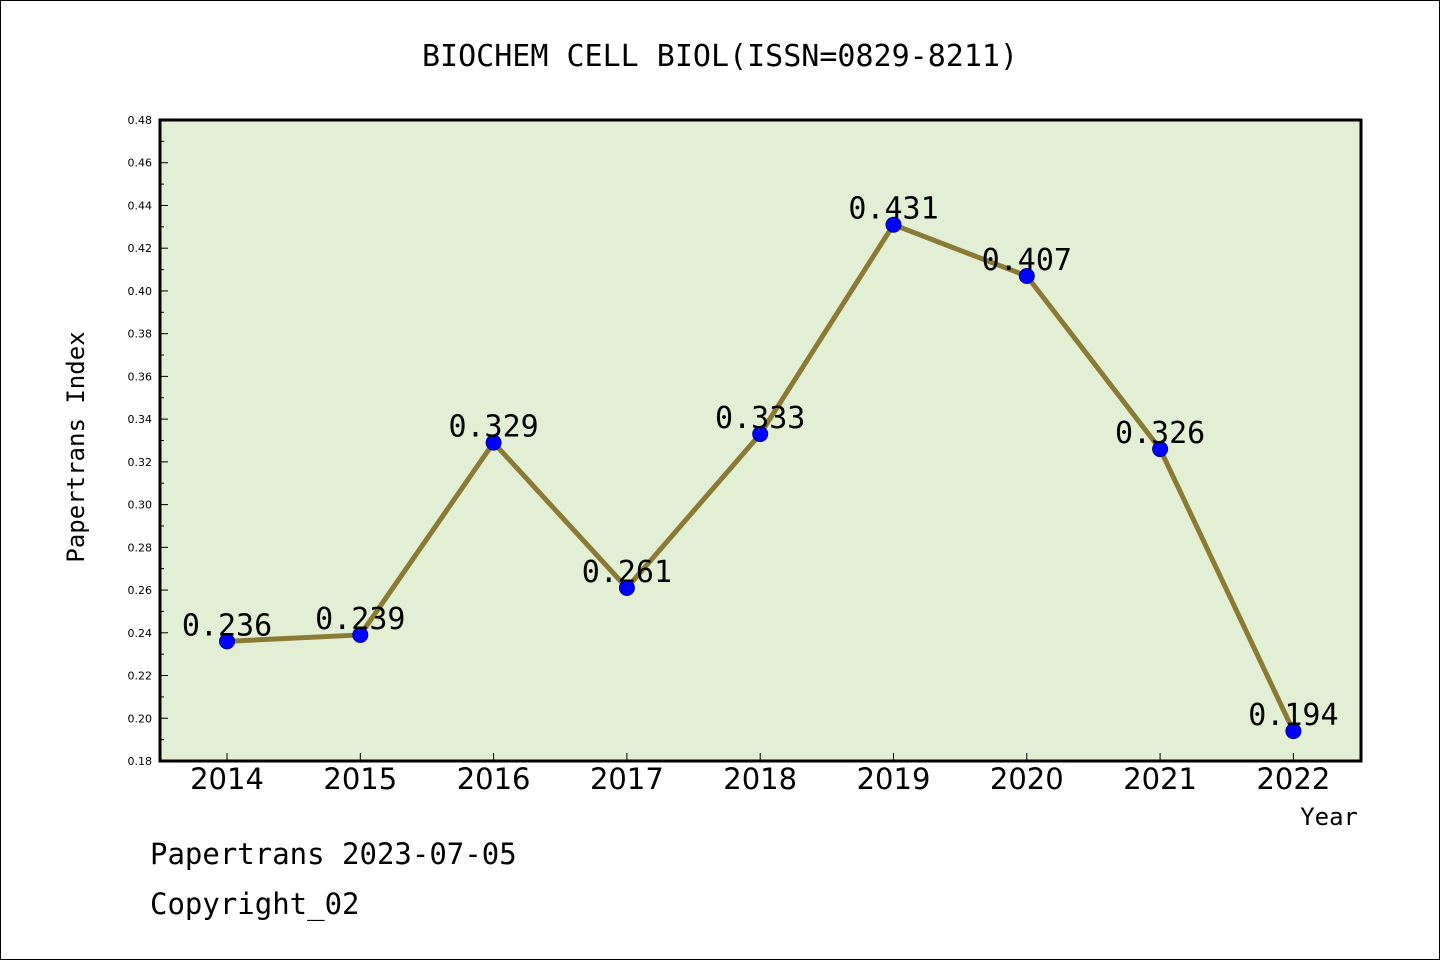  I want to click on y-tick-label: 0.24, so click(140, 633).